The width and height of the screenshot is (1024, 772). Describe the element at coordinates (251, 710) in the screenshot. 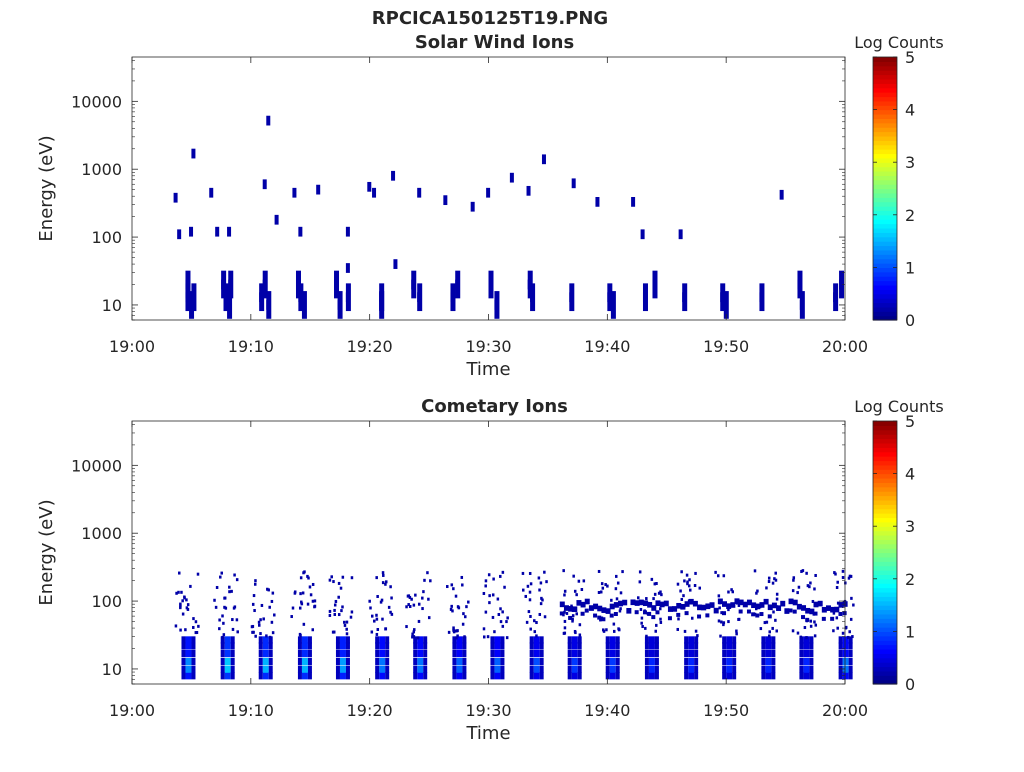

I see `x-tick-label: 19:10` at that location.